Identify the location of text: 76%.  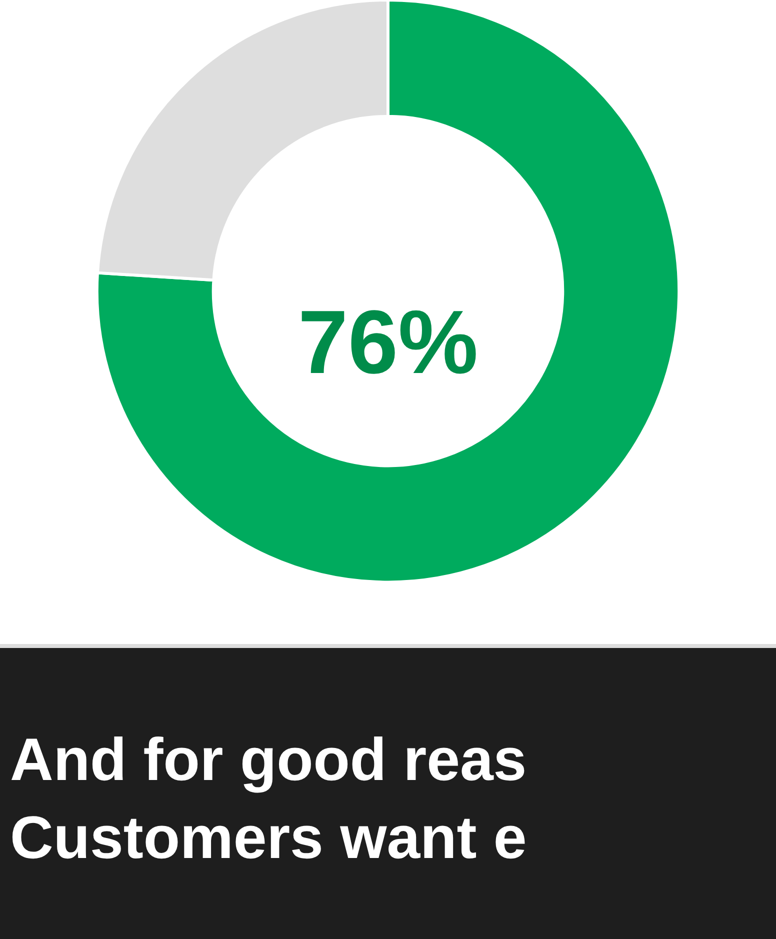
(388, 343).